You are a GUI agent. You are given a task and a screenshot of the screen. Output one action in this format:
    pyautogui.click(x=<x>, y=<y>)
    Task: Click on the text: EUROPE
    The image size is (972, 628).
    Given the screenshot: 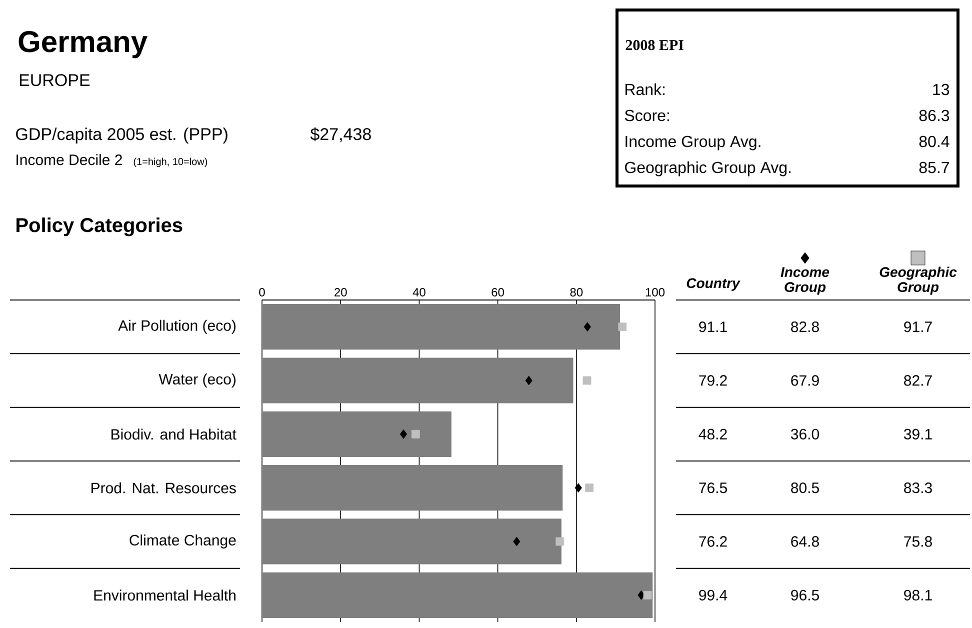 What is the action you would take?
    pyautogui.click(x=55, y=80)
    